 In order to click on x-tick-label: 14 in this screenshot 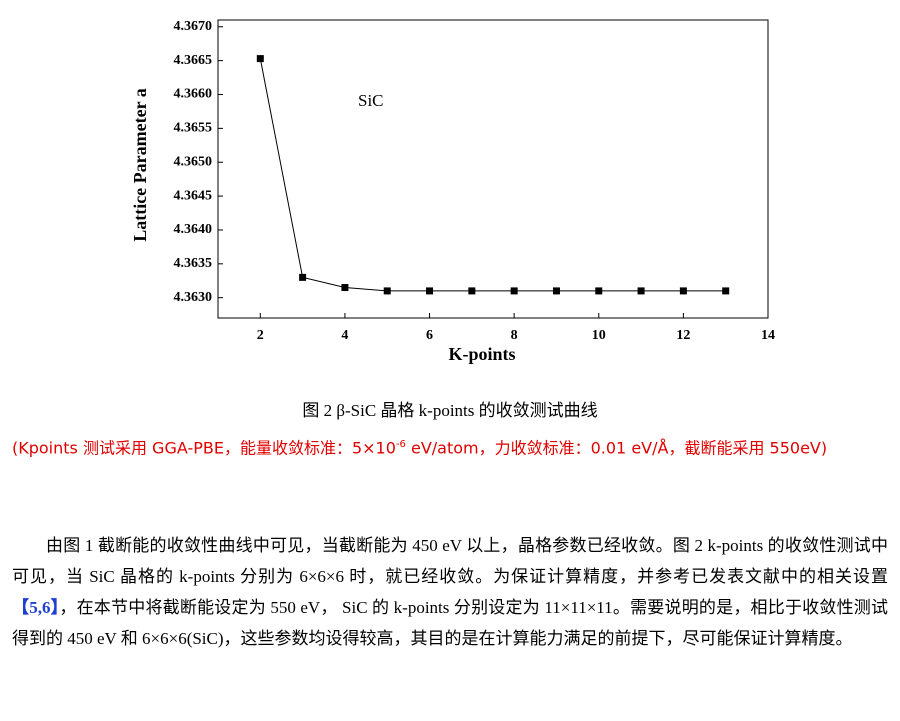, I will do `click(768, 335)`.